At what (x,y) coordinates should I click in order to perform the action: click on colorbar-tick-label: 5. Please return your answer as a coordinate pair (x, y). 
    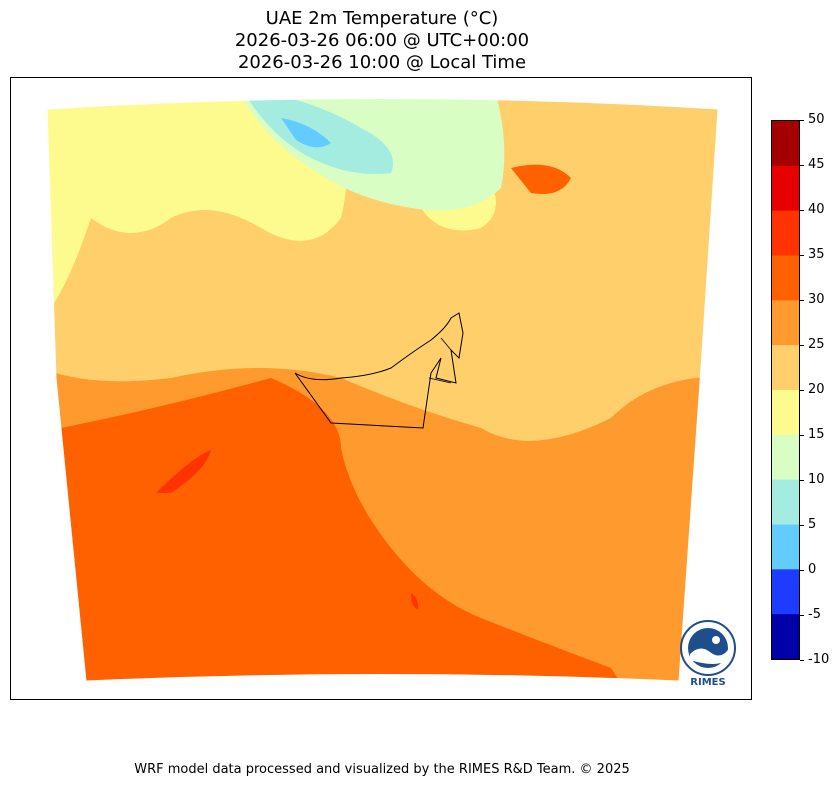
    Looking at the image, I should click on (812, 524).